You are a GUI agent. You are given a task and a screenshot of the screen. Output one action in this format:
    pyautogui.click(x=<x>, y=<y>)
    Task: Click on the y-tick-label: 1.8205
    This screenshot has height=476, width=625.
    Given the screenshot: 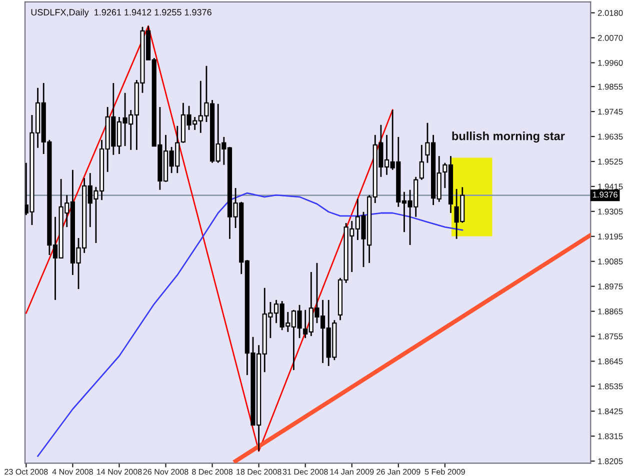 What is the action you would take?
    pyautogui.click(x=610, y=461)
    